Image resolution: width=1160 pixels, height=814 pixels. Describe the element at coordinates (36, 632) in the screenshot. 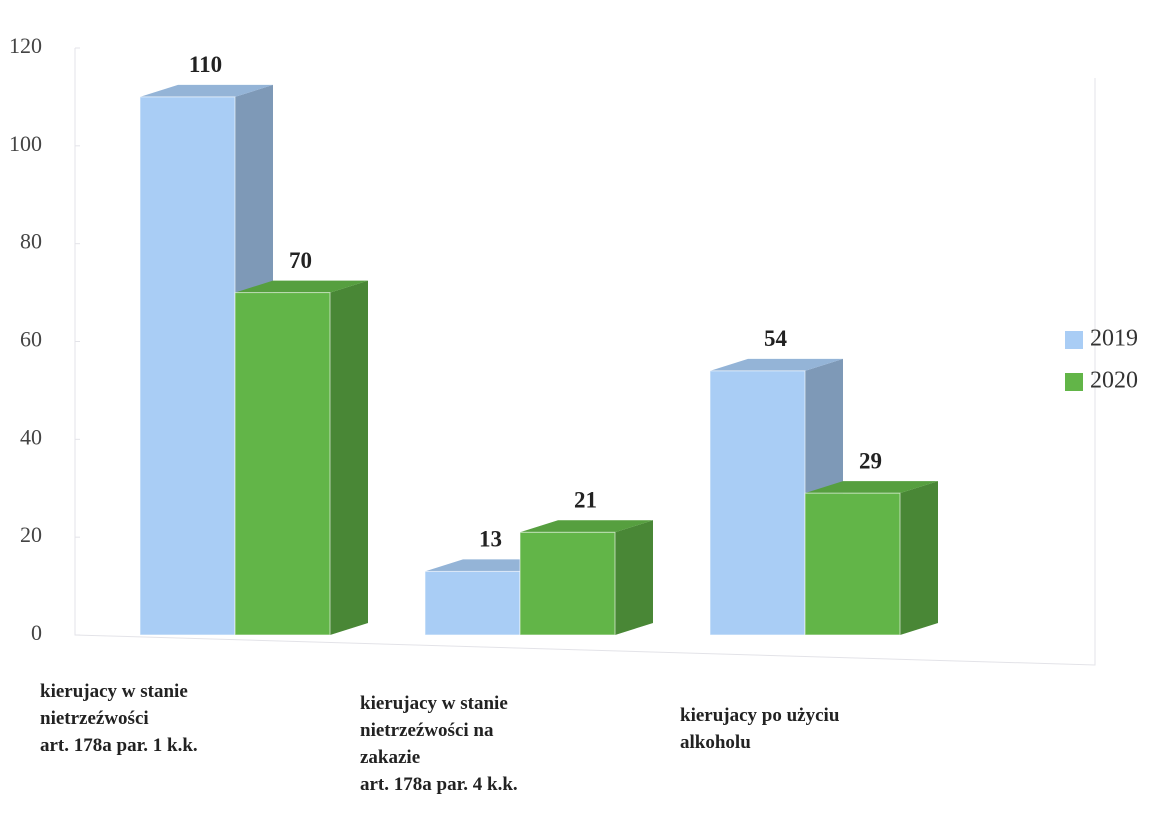

I see `y-tick-label: 0` at that location.